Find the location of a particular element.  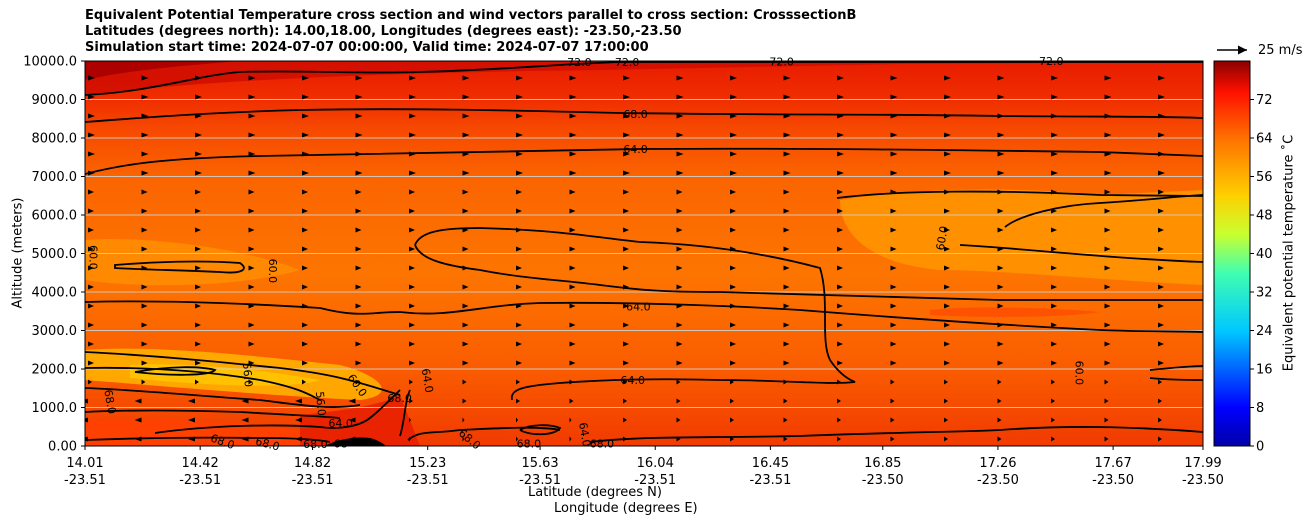

contour-label: 72.0 is located at coordinates (627, 62).